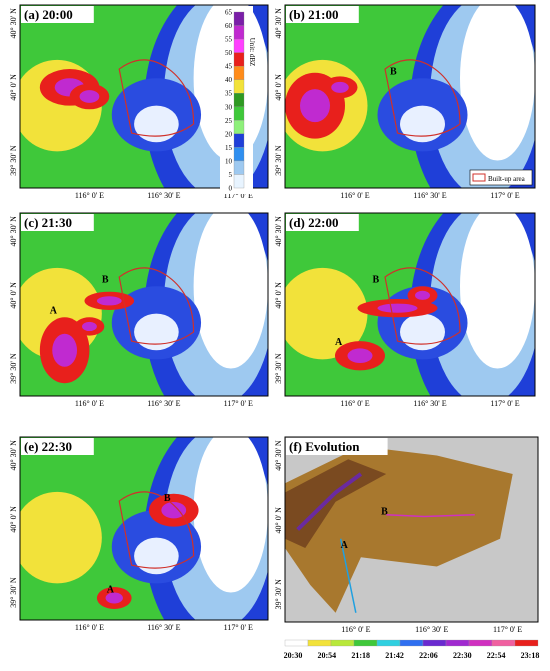 The image size is (550, 671). Describe the element at coordinates (360, 655) in the screenshot. I see `timeline-label: 21:18` at that location.